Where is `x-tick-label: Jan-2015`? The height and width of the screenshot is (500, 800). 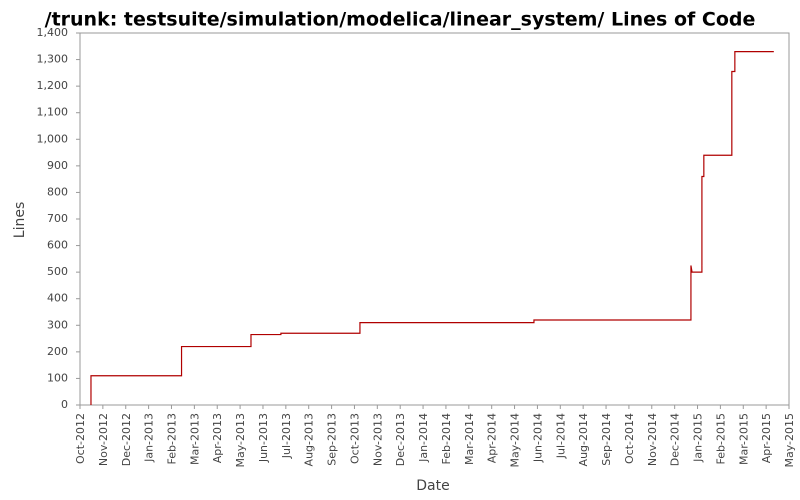 x-tick-label: Jan-2015 is located at coordinates (698, 438).